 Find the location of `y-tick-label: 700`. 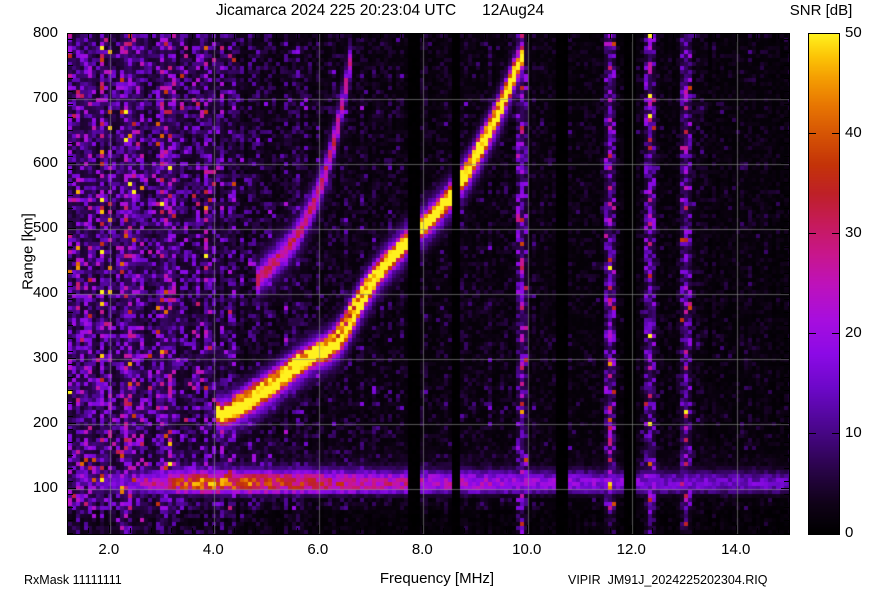

y-tick-label: 700 is located at coordinates (45, 97).